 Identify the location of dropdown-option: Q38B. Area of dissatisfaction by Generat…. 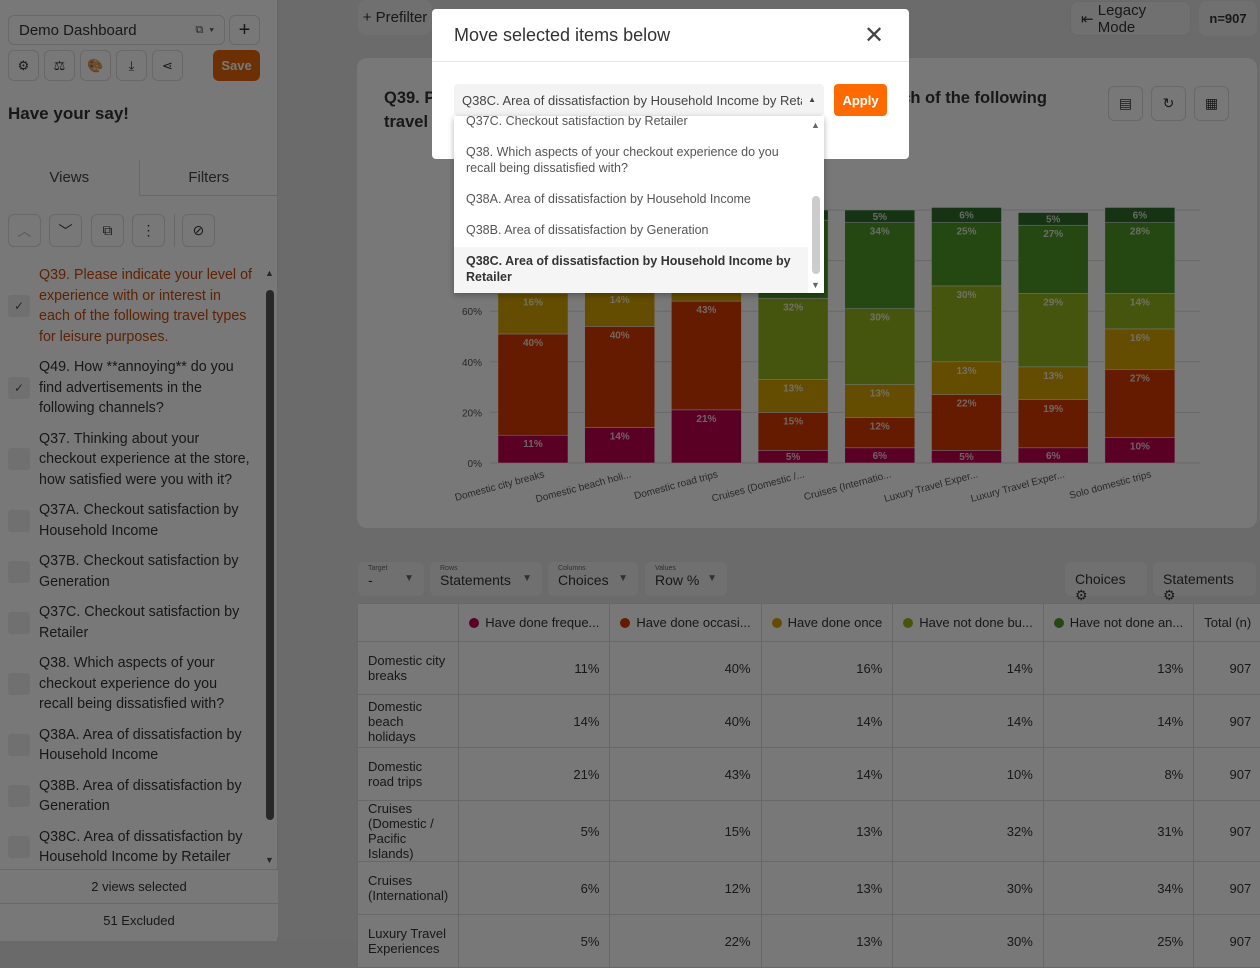
(631, 231).